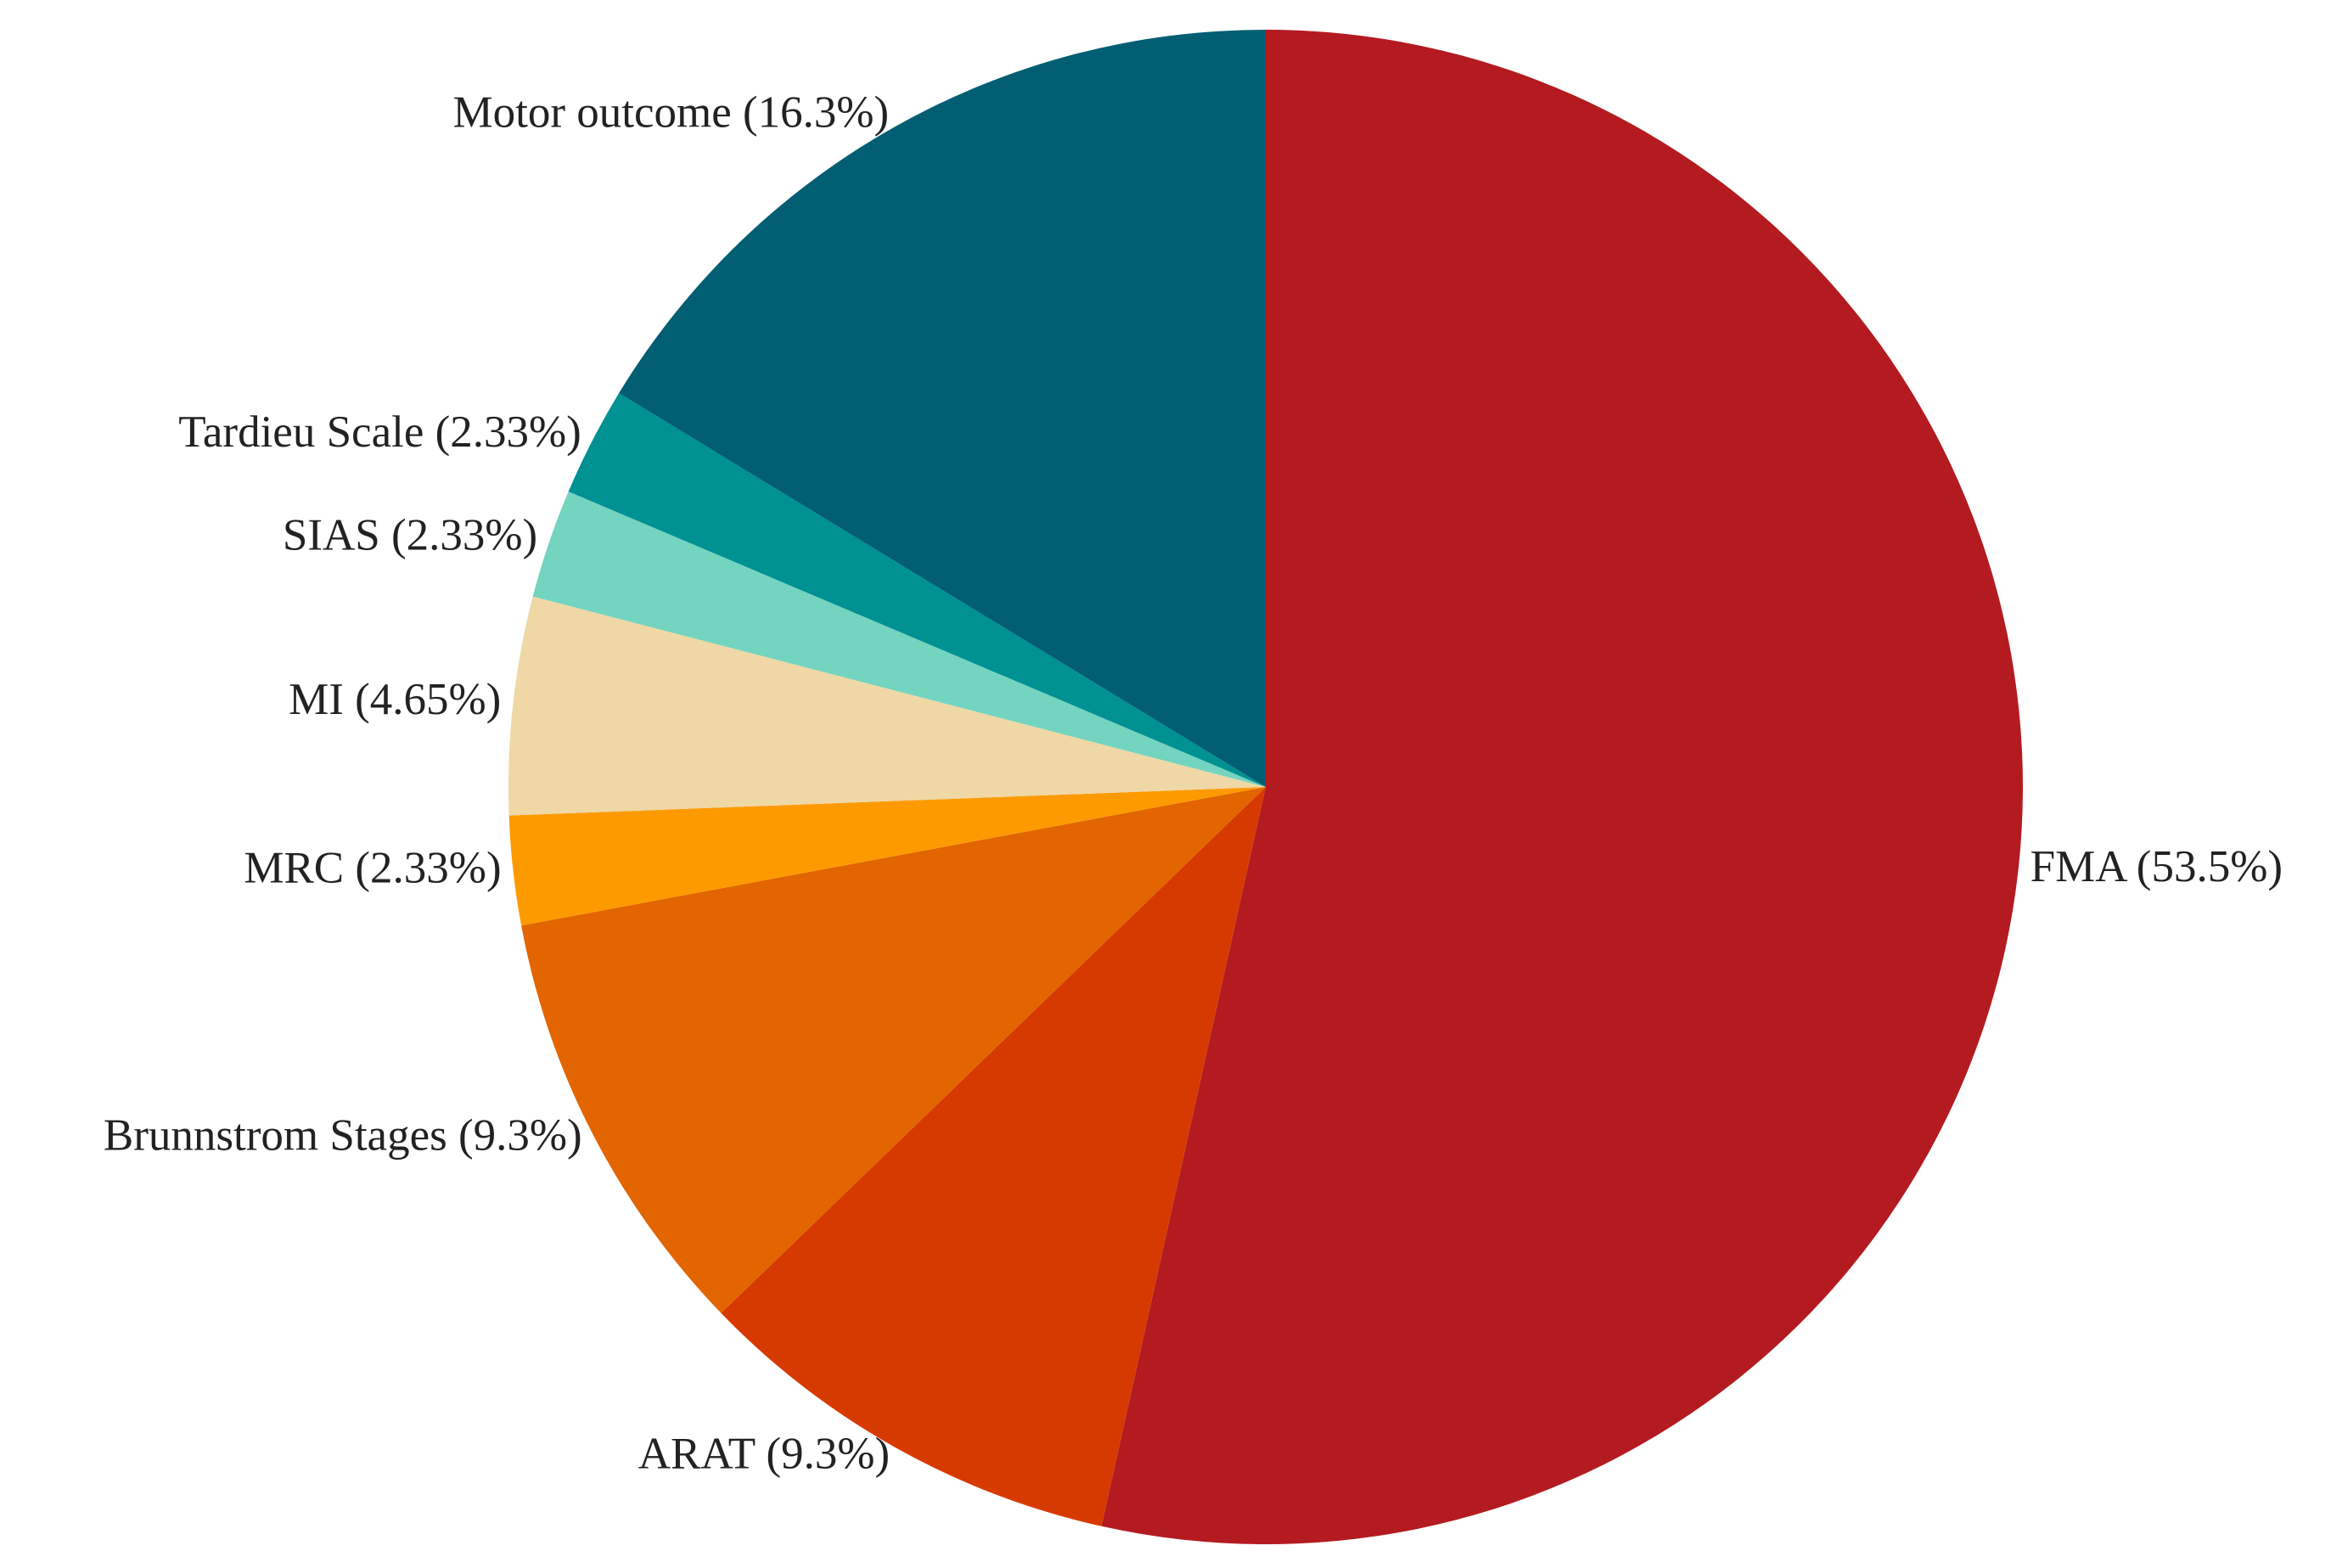  What do you see at coordinates (395, 699) in the screenshot?
I see `pie-label-mi: MI (4.65%)` at bounding box center [395, 699].